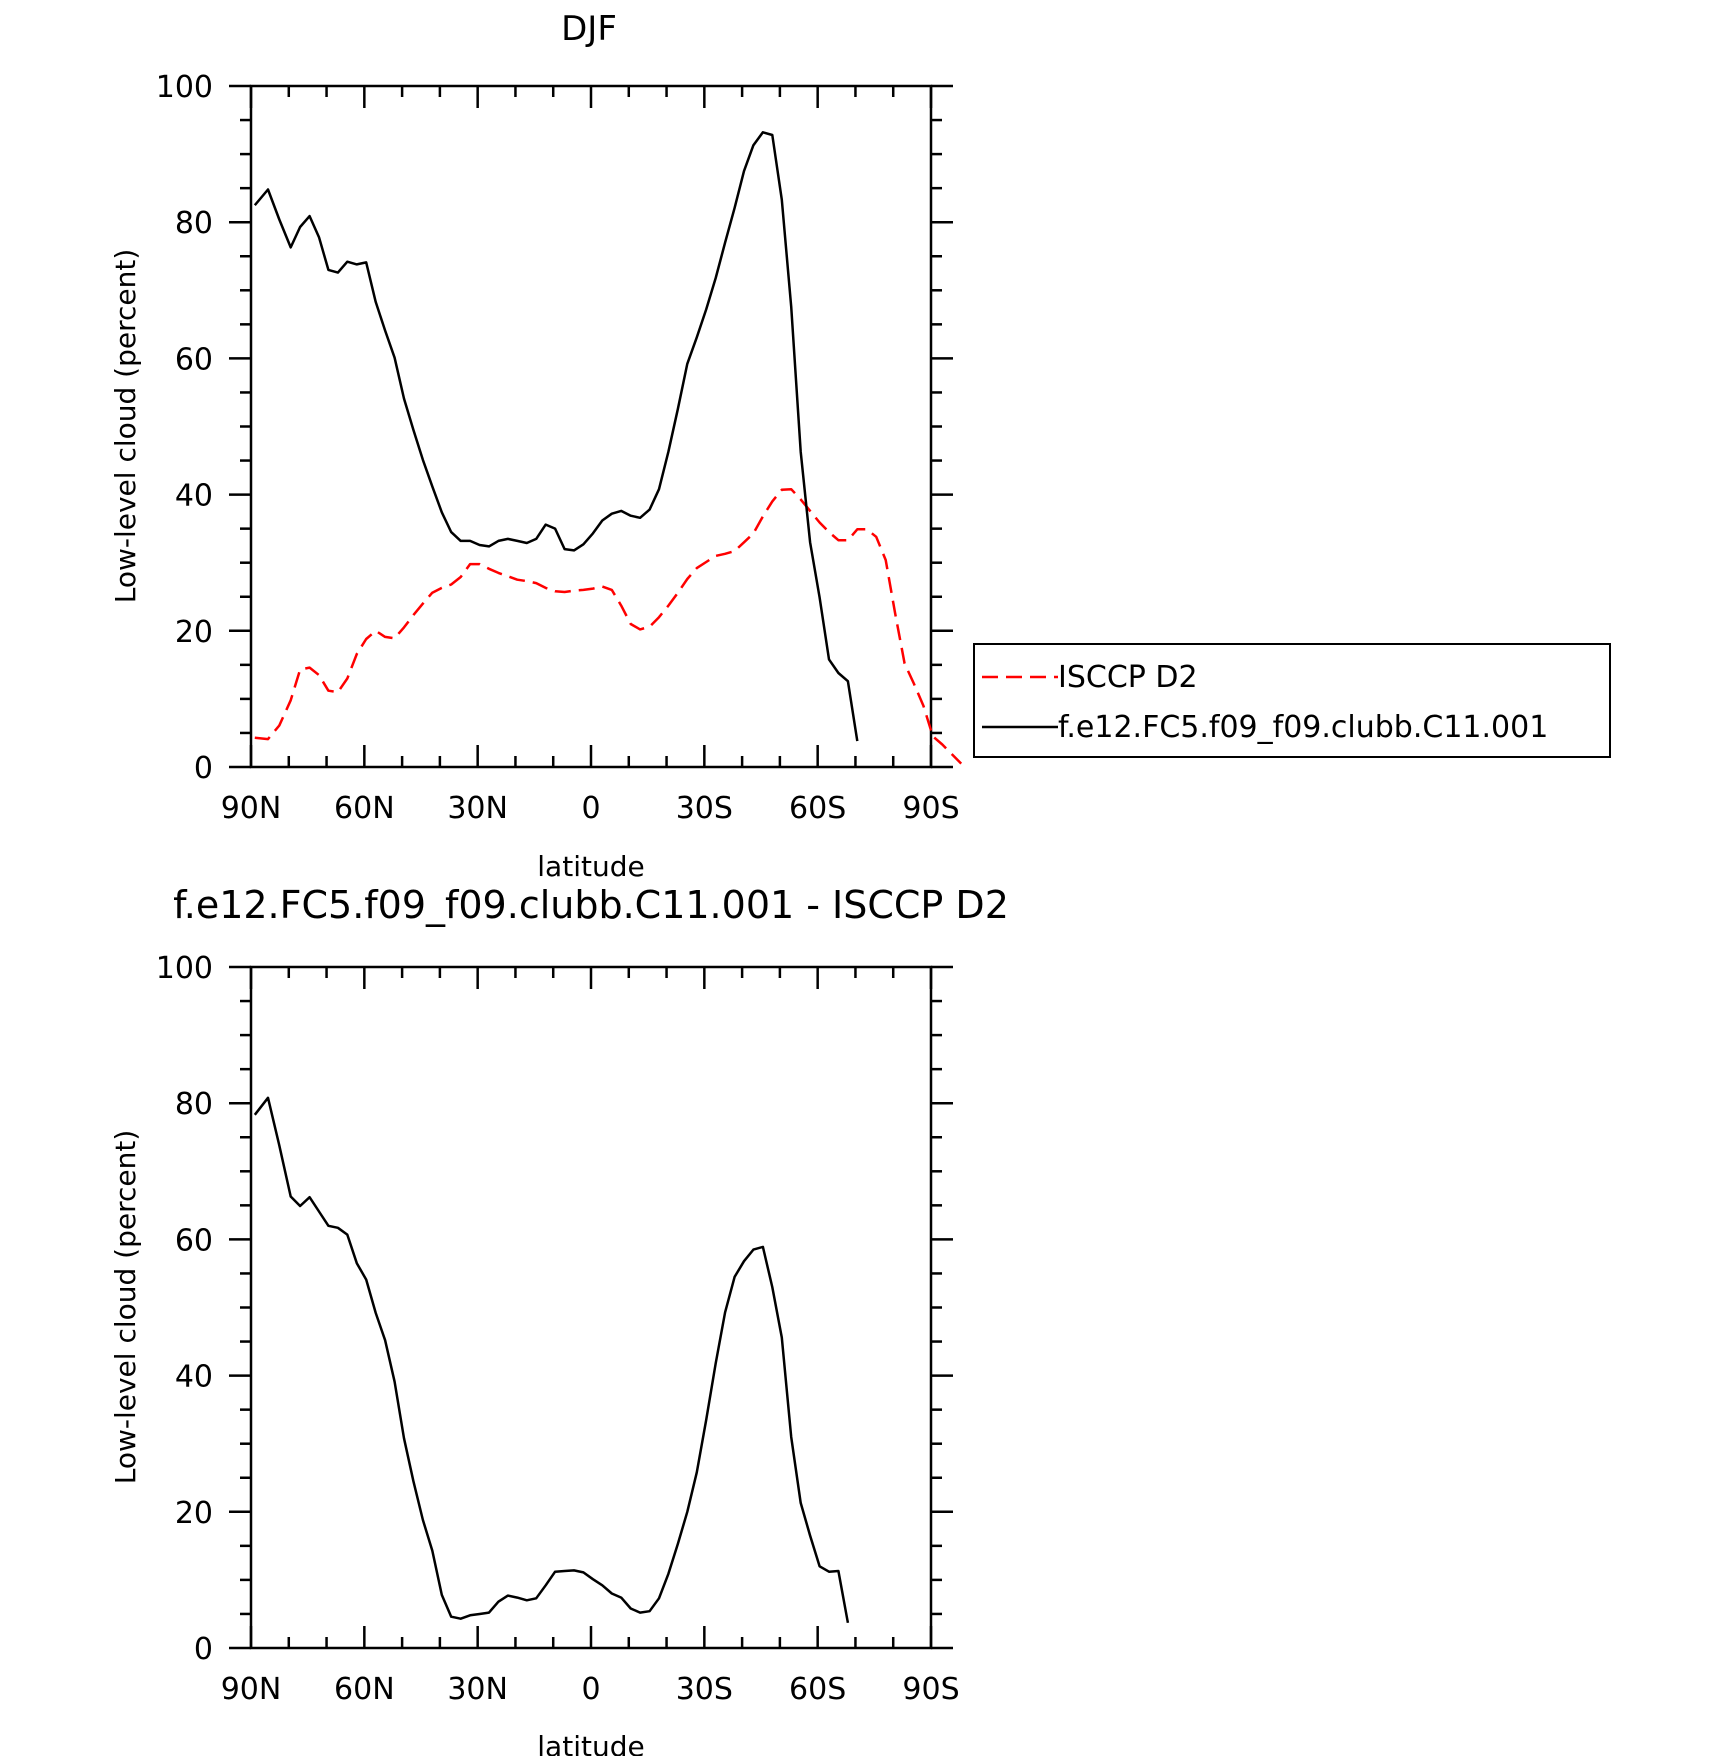 The image size is (1710, 1756). What do you see at coordinates (589, 29) in the screenshot?
I see `chart-title: DJF` at bounding box center [589, 29].